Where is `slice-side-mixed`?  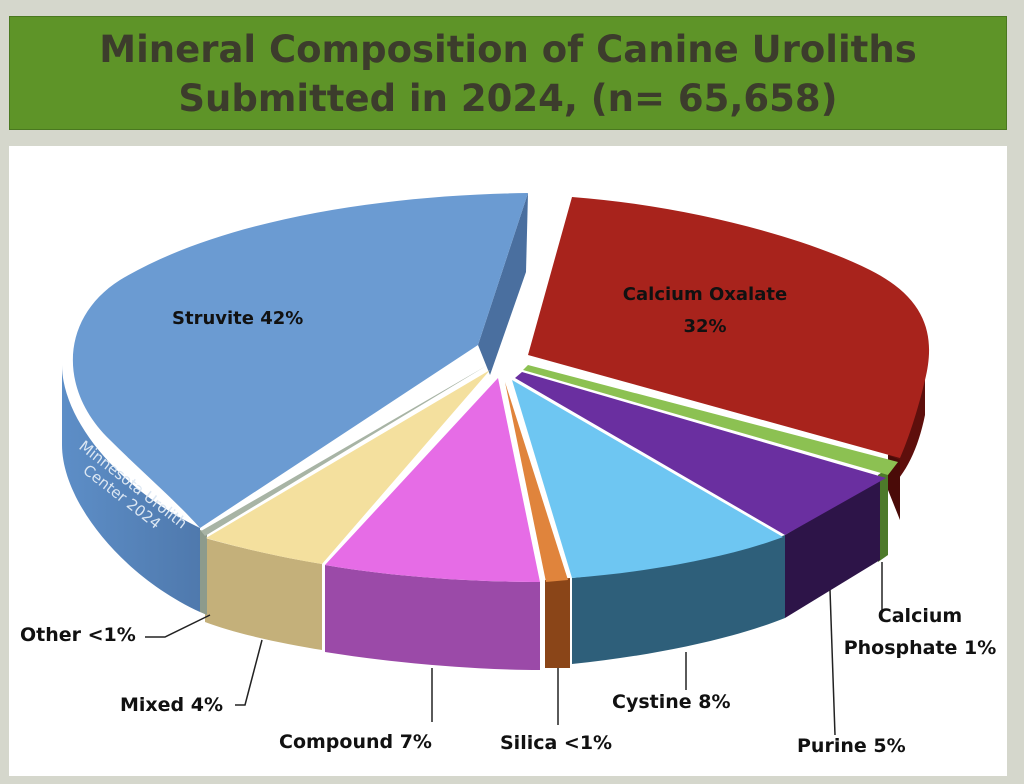 slice-side-mixed is located at coordinates (263, 594).